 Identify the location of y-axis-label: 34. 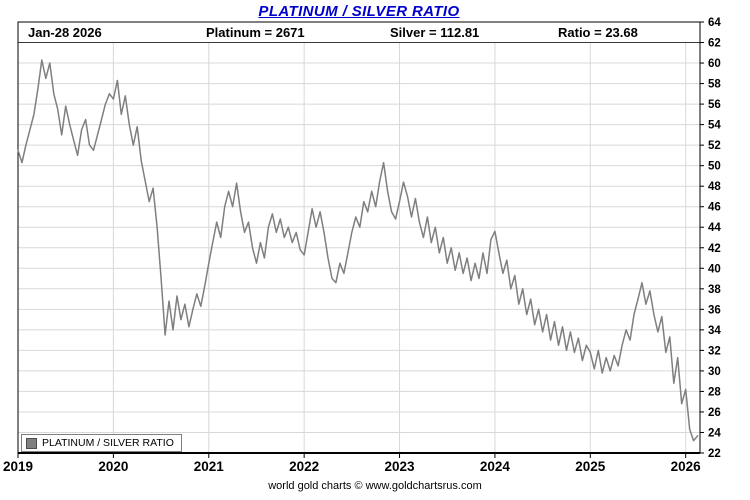
(714, 331).